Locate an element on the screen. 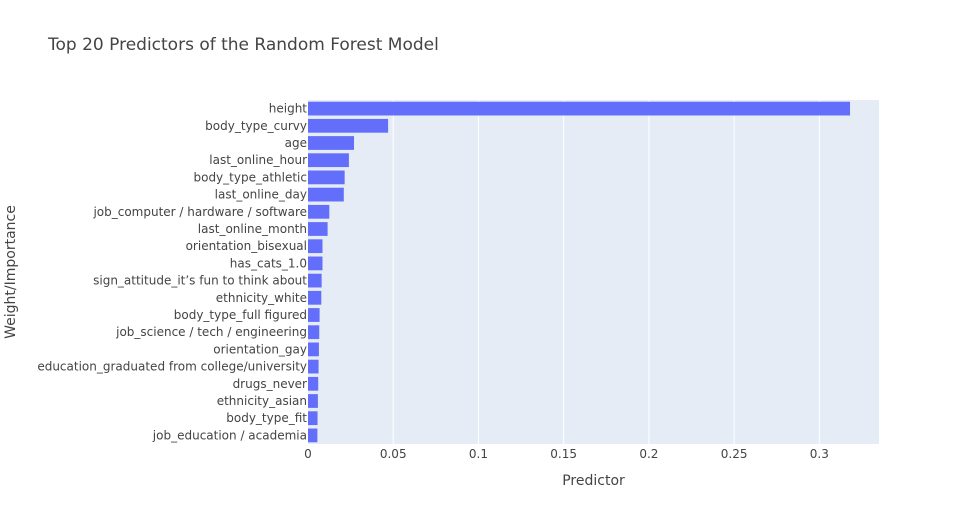 The height and width of the screenshot is (525, 958). category-label: job_education / academia is located at coordinates (229, 435).